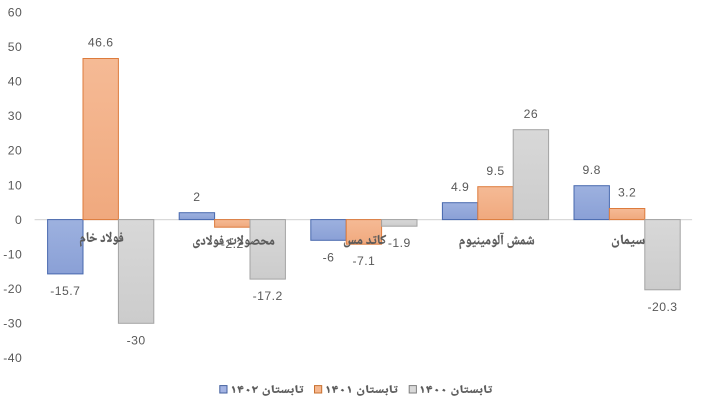  What do you see at coordinates (460, 187) in the screenshot?
I see `svg-text: 4.9` at bounding box center [460, 187].